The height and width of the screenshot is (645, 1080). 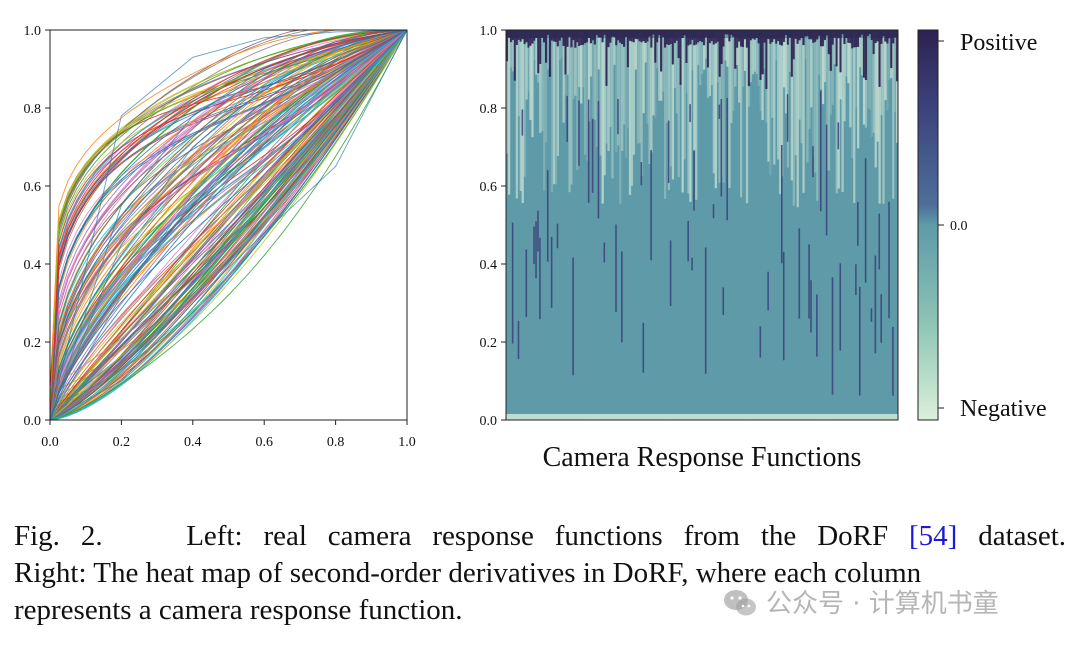 I want to click on citation-link: [54], so click(x=933, y=536).